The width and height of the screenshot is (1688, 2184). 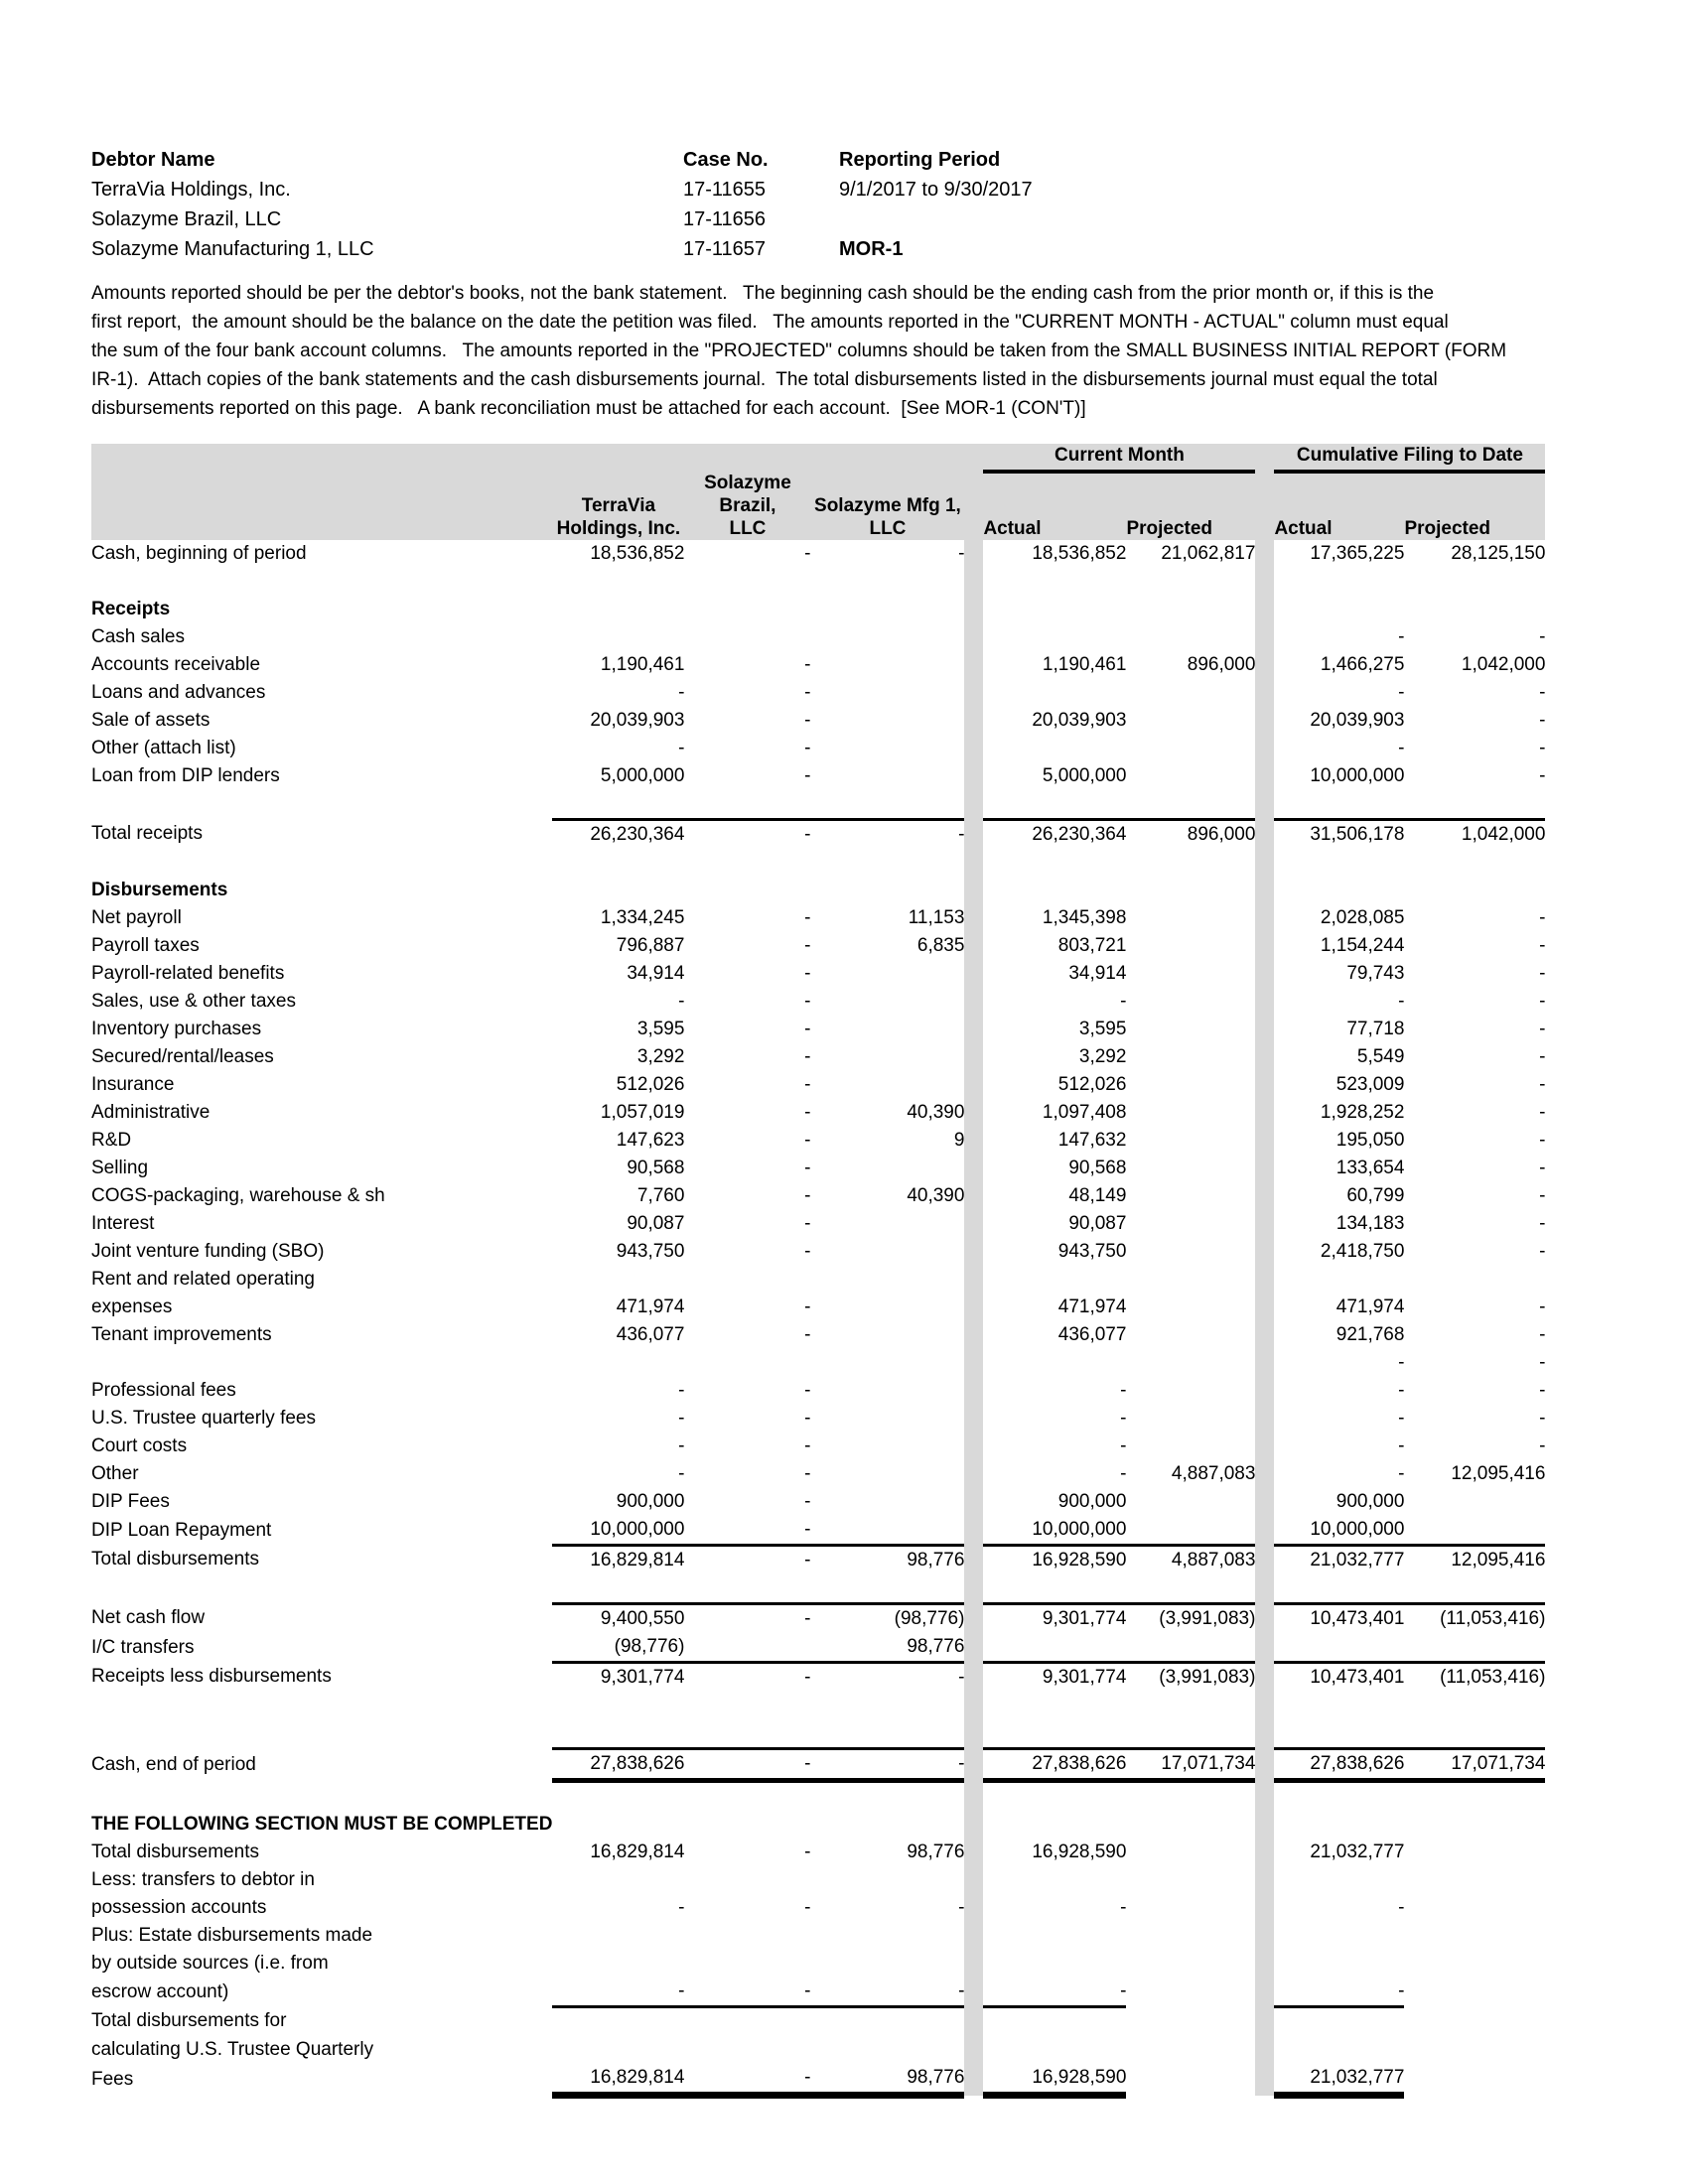 I want to click on cell: 512,026, so click(x=650, y=1084).